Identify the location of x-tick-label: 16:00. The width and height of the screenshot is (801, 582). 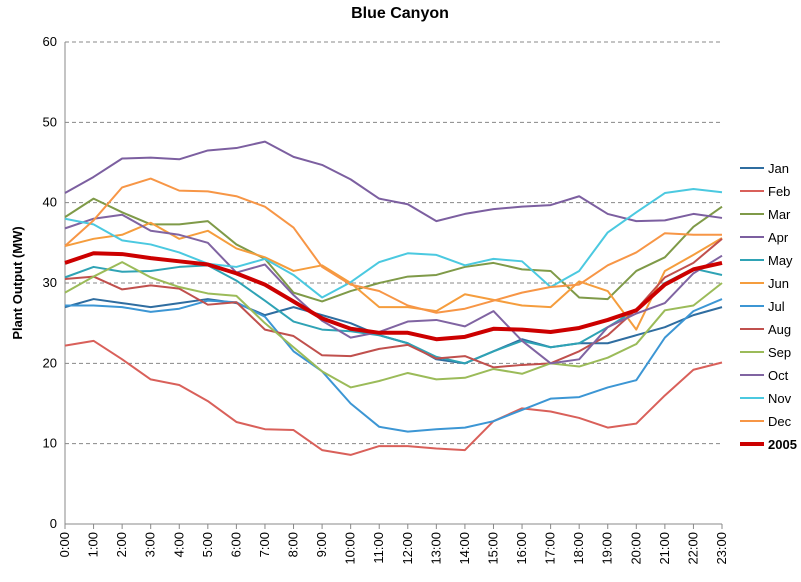
(521, 548).